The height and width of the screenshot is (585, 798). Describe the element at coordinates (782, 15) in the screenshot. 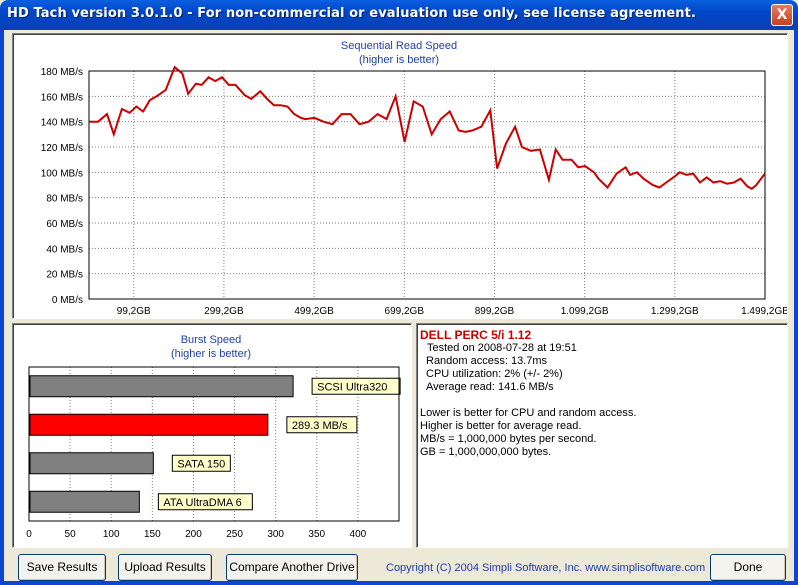

I see `close-button: X` at that location.